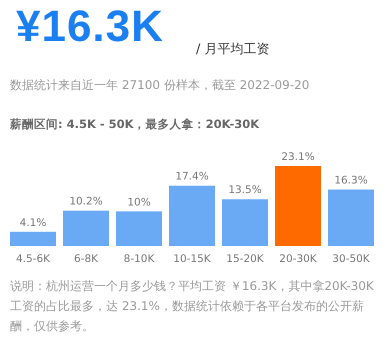 The height and width of the screenshot is (360, 387). What do you see at coordinates (86, 202) in the screenshot?
I see `data-label: 10.2%` at bounding box center [86, 202].